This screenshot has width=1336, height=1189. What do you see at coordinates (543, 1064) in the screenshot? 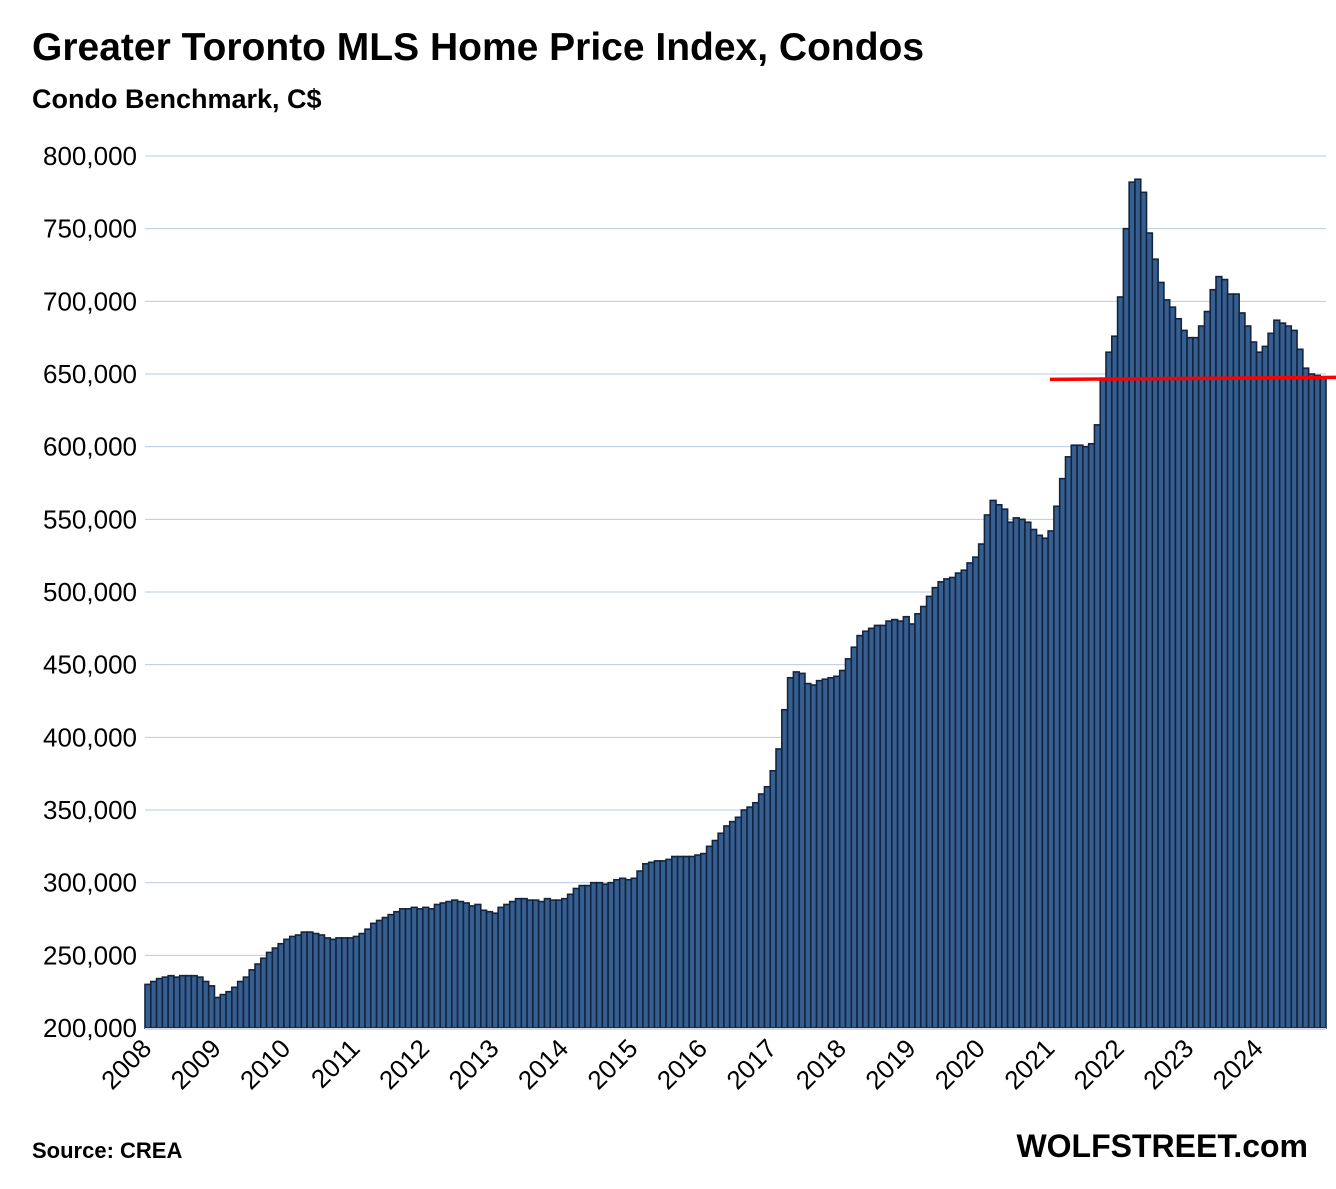
I see `x-tick-label: 2014` at bounding box center [543, 1064].